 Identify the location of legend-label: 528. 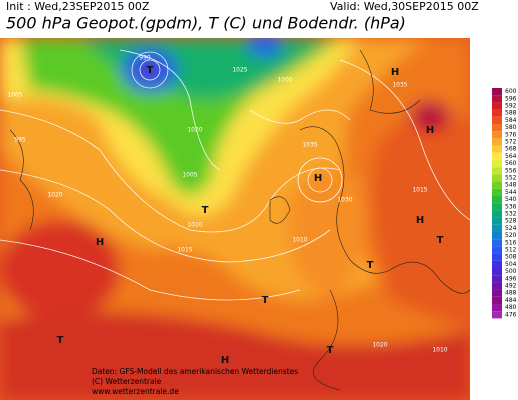
(511, 221).